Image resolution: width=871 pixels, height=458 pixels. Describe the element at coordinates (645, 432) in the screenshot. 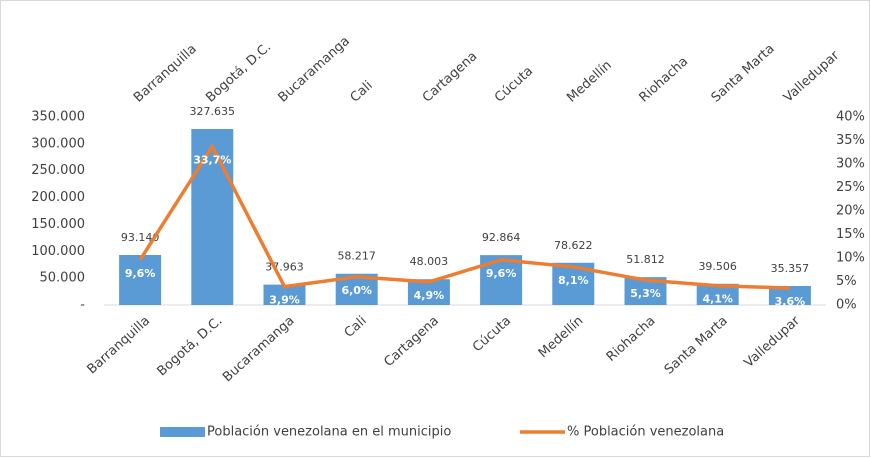

I see `legend-label: % Población venezolana` at that location.